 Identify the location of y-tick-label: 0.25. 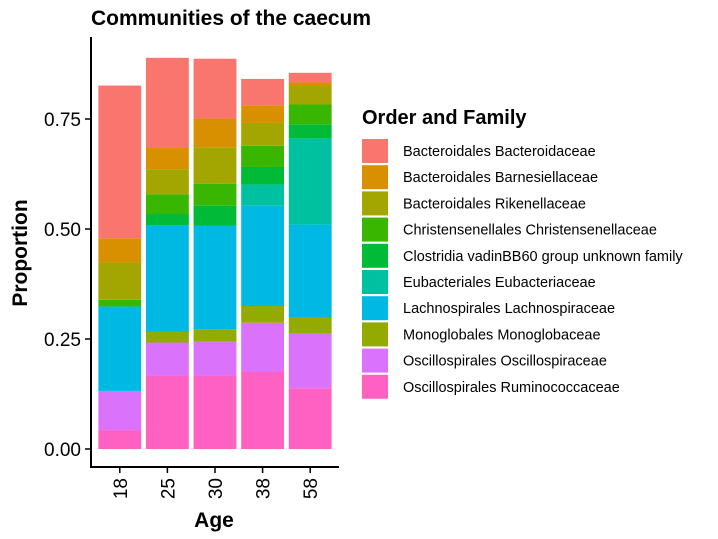
(62, 340).